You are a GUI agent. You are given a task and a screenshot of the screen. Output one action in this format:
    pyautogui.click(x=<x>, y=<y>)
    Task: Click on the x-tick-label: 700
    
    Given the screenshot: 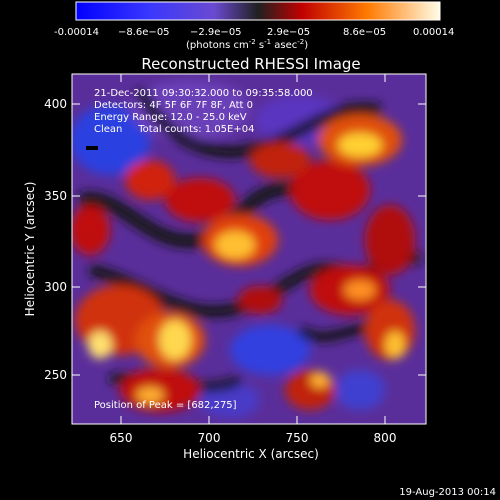 What is the action you would take?
    pyautogui.click(x=209, y=438)
    